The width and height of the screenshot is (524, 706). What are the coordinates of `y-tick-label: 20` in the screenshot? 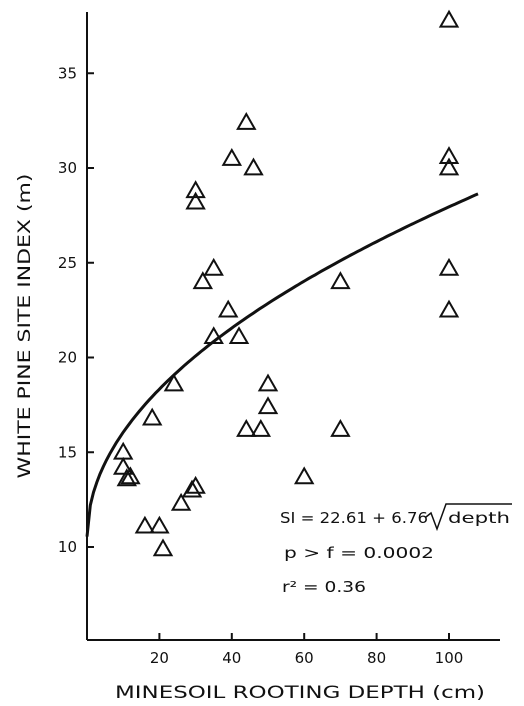 It's located at (67, 358).